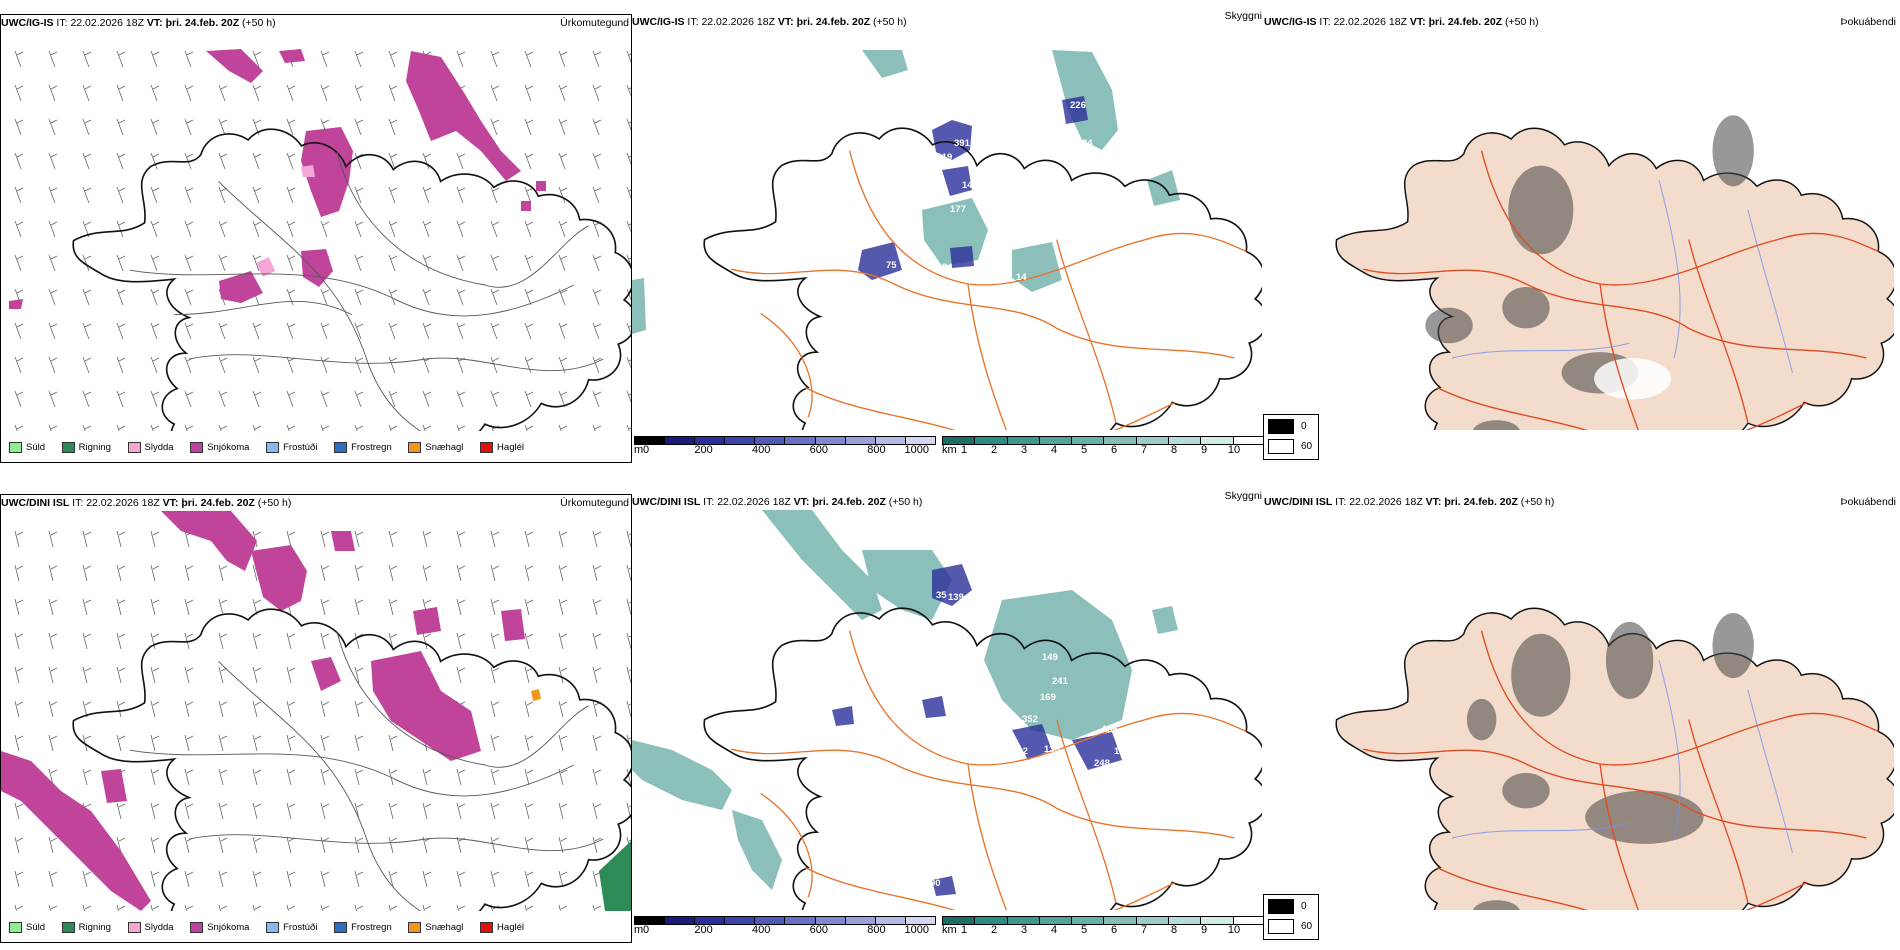 This screenshot has height=950, width=1900. What do you see at coordinates (956, 597) in the screenshot?
I see `cloudbase-label: 139` at bounding box center [956, 597].